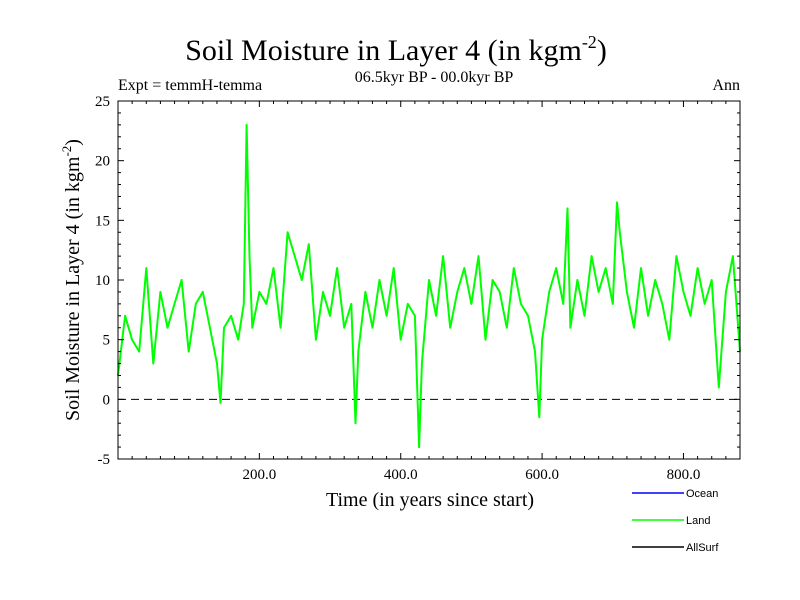 The height and width of the screenshot is (600, 800). What do you see at coordinates (102, 221) in the screenshot?
I see `y-tick-label: 15` at bounding box center [102, 221].